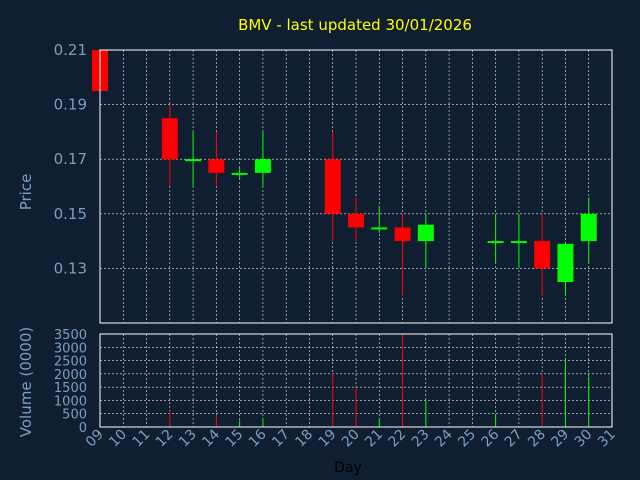 The width and height of the screenshot is (640, 480). I want to click on x-tick-label: 25, so click(467, 439).